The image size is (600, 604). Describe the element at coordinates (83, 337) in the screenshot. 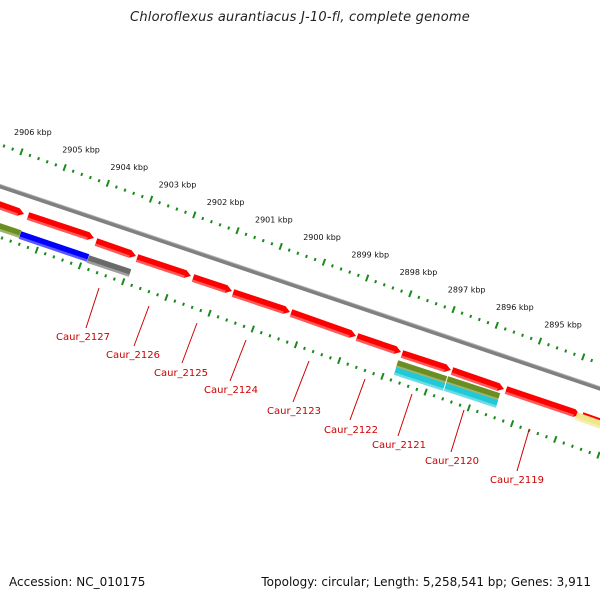

I see `gene-label: Caur_2127` at that location.